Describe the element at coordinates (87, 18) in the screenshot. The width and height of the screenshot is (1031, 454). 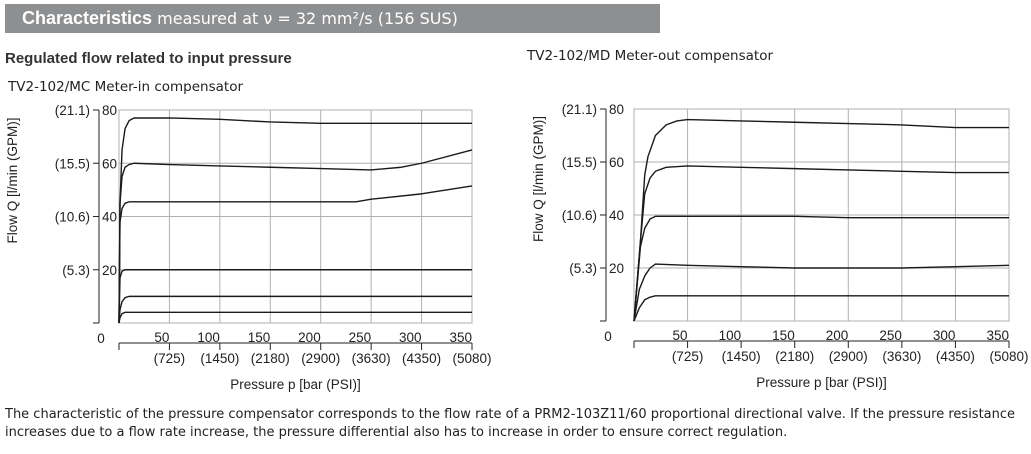
I see `header-title: Characteristics` at that location.